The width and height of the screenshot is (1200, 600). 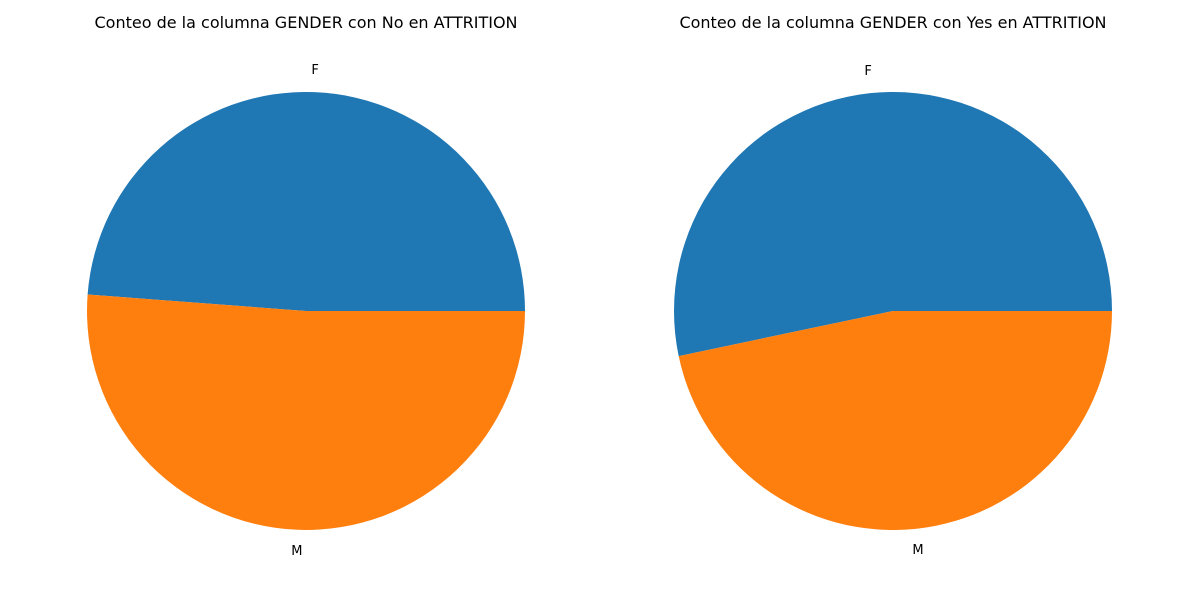 I want to click on pie-slice-f, so click(x=306, y=201).